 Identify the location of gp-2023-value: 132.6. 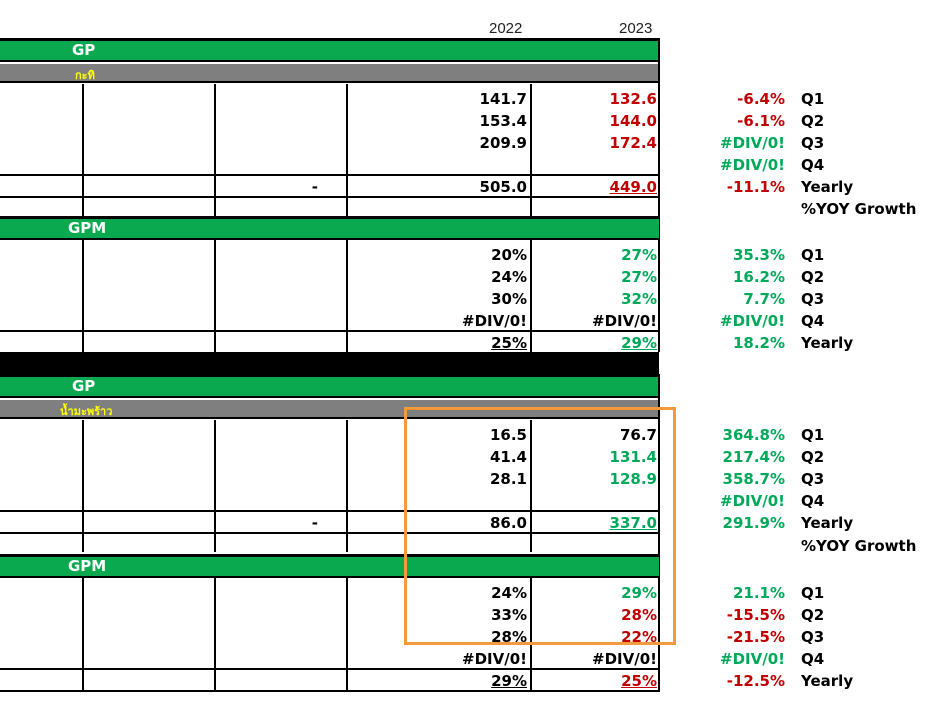
(633, 99).